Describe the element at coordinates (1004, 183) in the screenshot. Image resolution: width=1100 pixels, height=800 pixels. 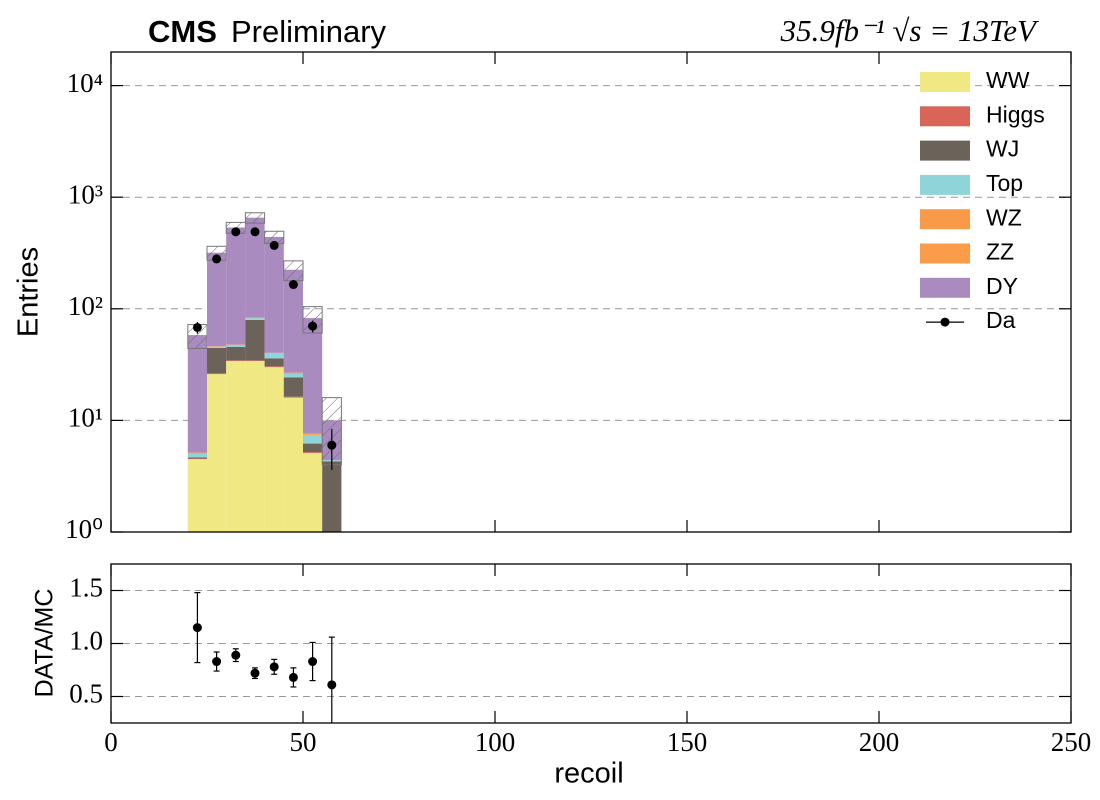
I see `legend-label: Top` at that location.